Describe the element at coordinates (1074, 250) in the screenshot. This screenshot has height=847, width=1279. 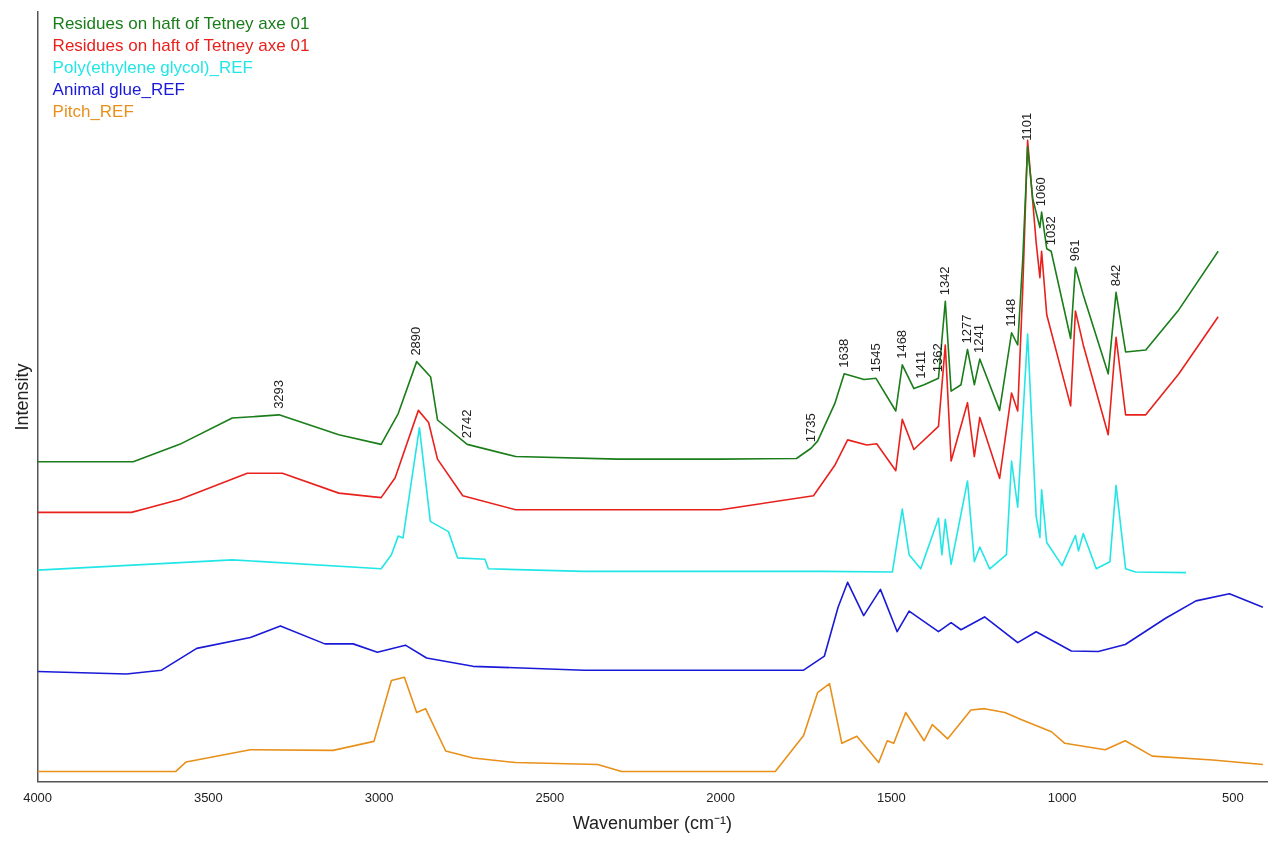
I see `annotation: 961` at that location.